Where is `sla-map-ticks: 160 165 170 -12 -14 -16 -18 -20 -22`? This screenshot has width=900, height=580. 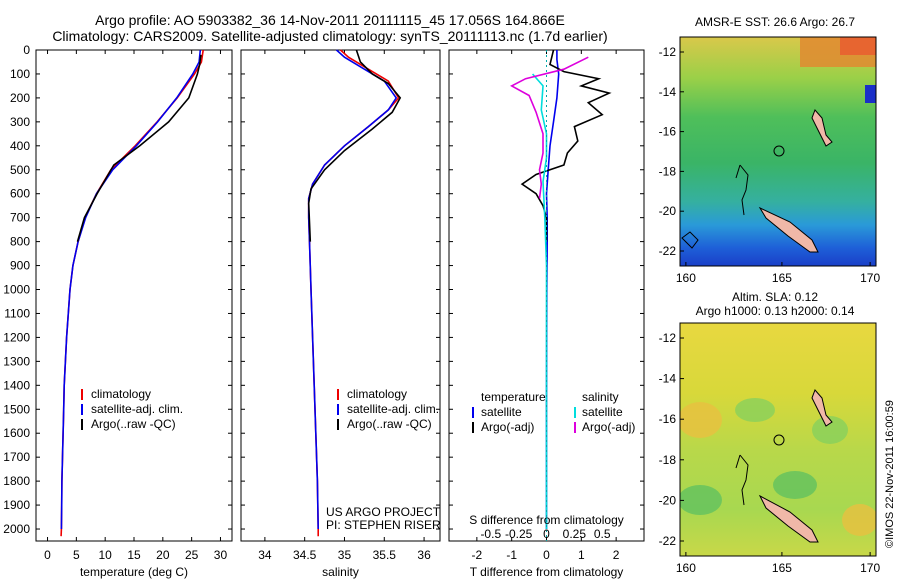 sla-map-ticks: 160 165 170 -12 -14 -16 -18 -20 -22 is located at coordinates (770, 453).